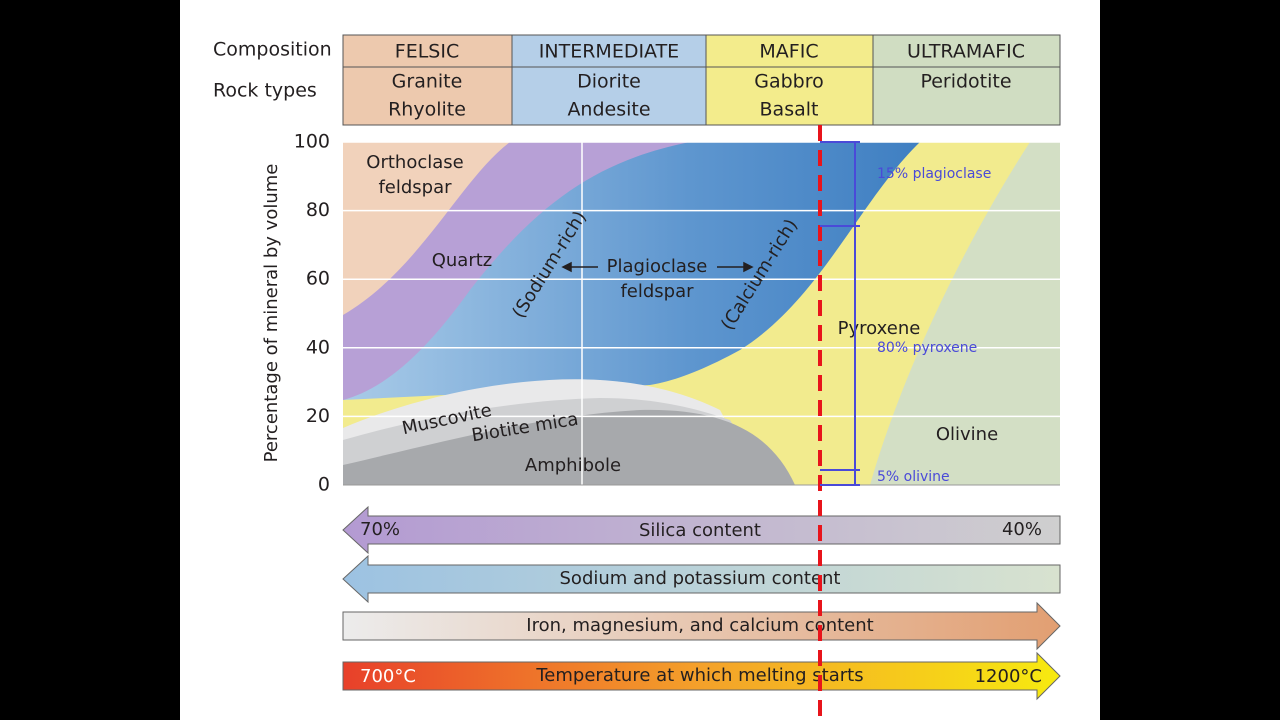 The image size is (1280, 720). Describe the element at coordinates (573, 465) in the screenshot. I see `mineral-label: Amphibole` at that location.